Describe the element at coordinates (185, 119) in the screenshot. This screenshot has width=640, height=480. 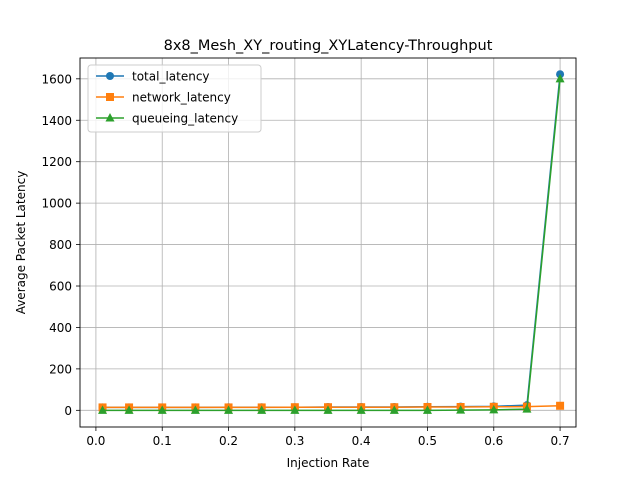
I see `legend-label: queueing_latency` at that location.